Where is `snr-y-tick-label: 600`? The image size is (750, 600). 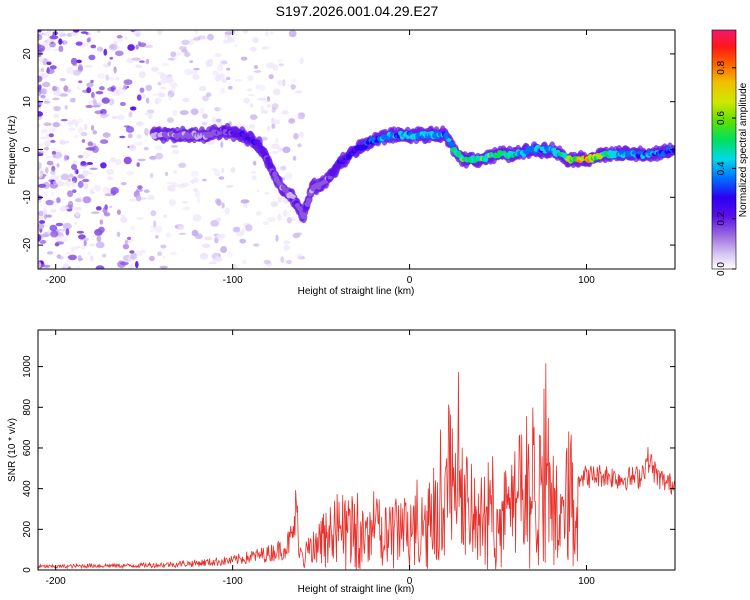 snr-y-tick-label: 600 is located at coordinates (27, 447).